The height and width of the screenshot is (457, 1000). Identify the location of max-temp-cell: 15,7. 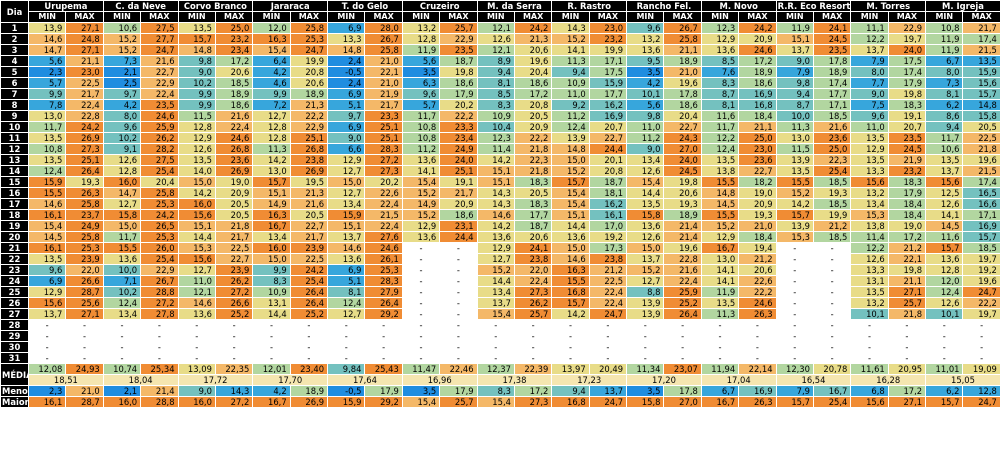
(981, 94).